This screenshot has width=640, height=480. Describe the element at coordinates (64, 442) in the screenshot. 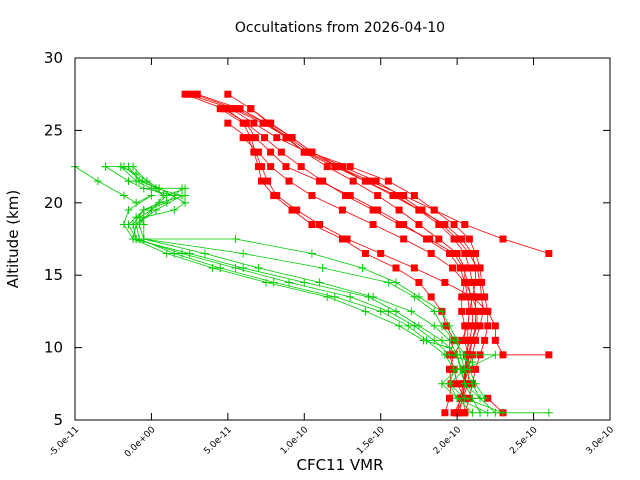

I see `x-tick-label: -5.0e-11` at that location.